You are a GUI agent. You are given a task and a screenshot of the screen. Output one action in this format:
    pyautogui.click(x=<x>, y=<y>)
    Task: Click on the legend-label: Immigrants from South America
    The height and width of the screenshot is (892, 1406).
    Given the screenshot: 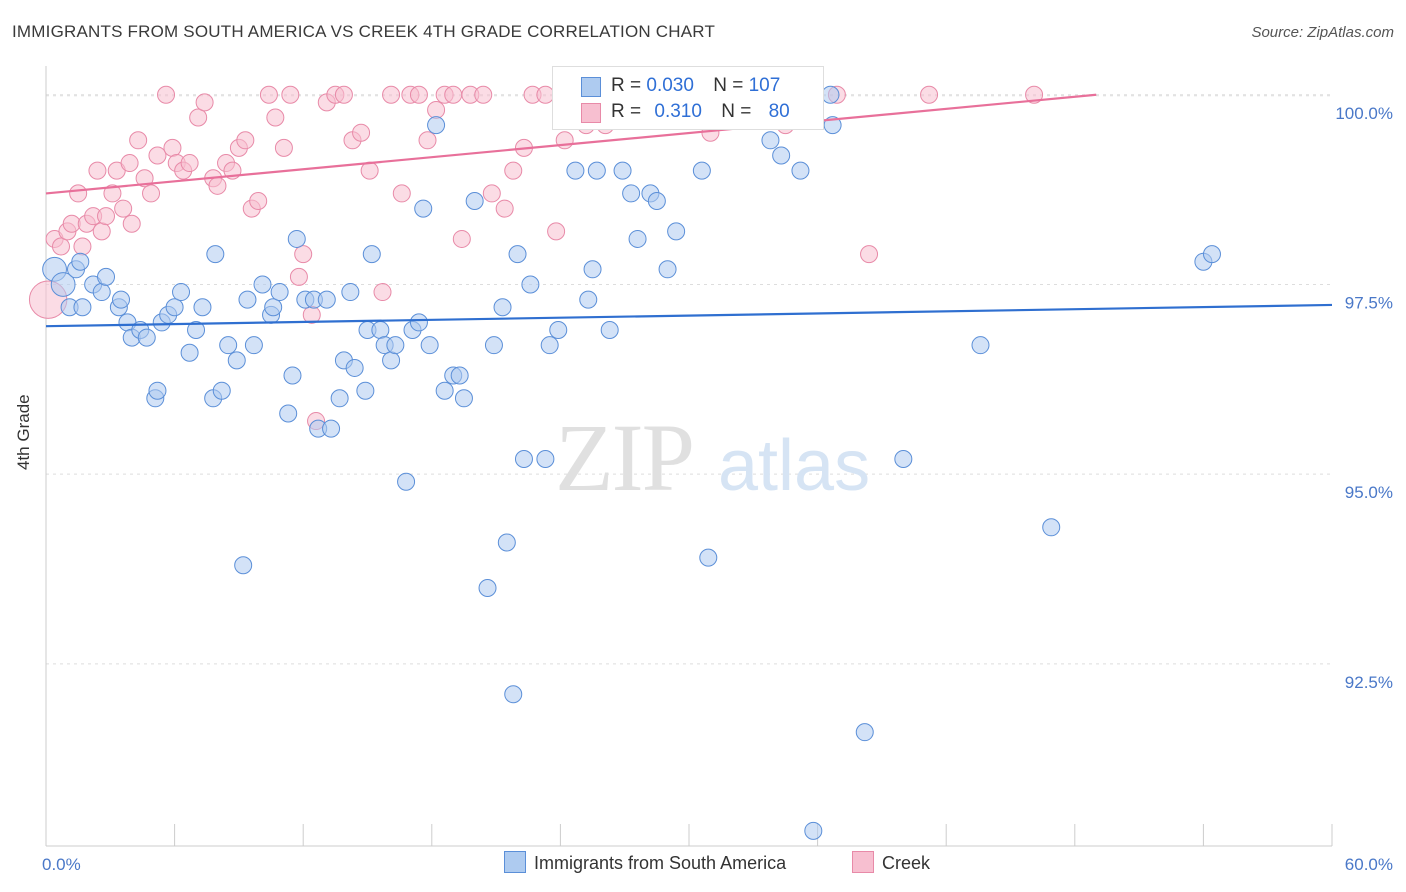 What is the action you would take?
    pyautogui.click(x=660, y=863)
    